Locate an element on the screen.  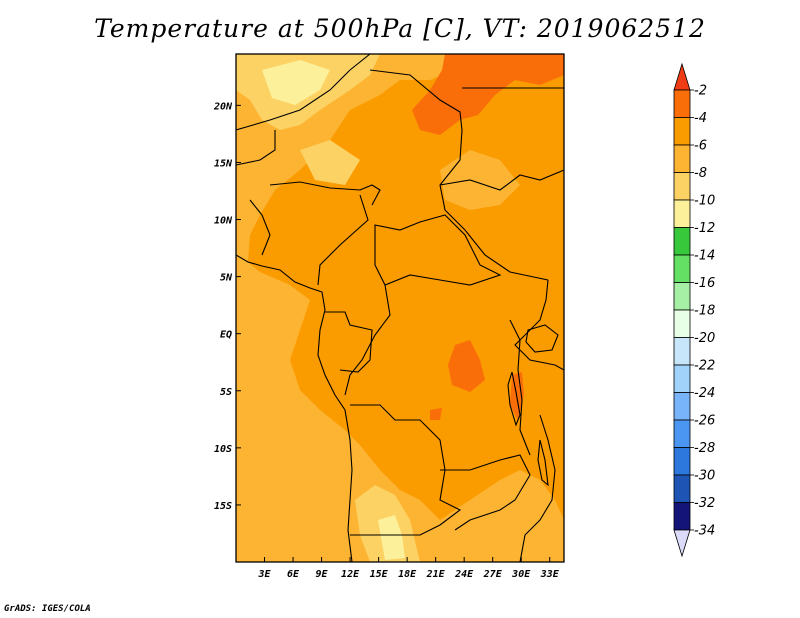
colorbar-label: -32 is located at coordinates (704, 503).